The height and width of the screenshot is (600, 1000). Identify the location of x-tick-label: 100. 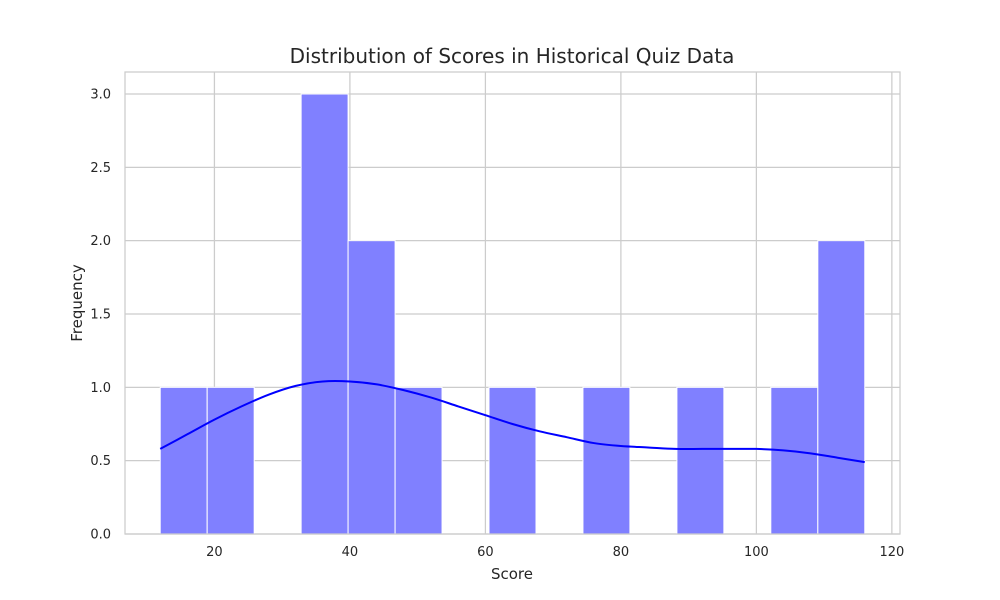
(756, 552).